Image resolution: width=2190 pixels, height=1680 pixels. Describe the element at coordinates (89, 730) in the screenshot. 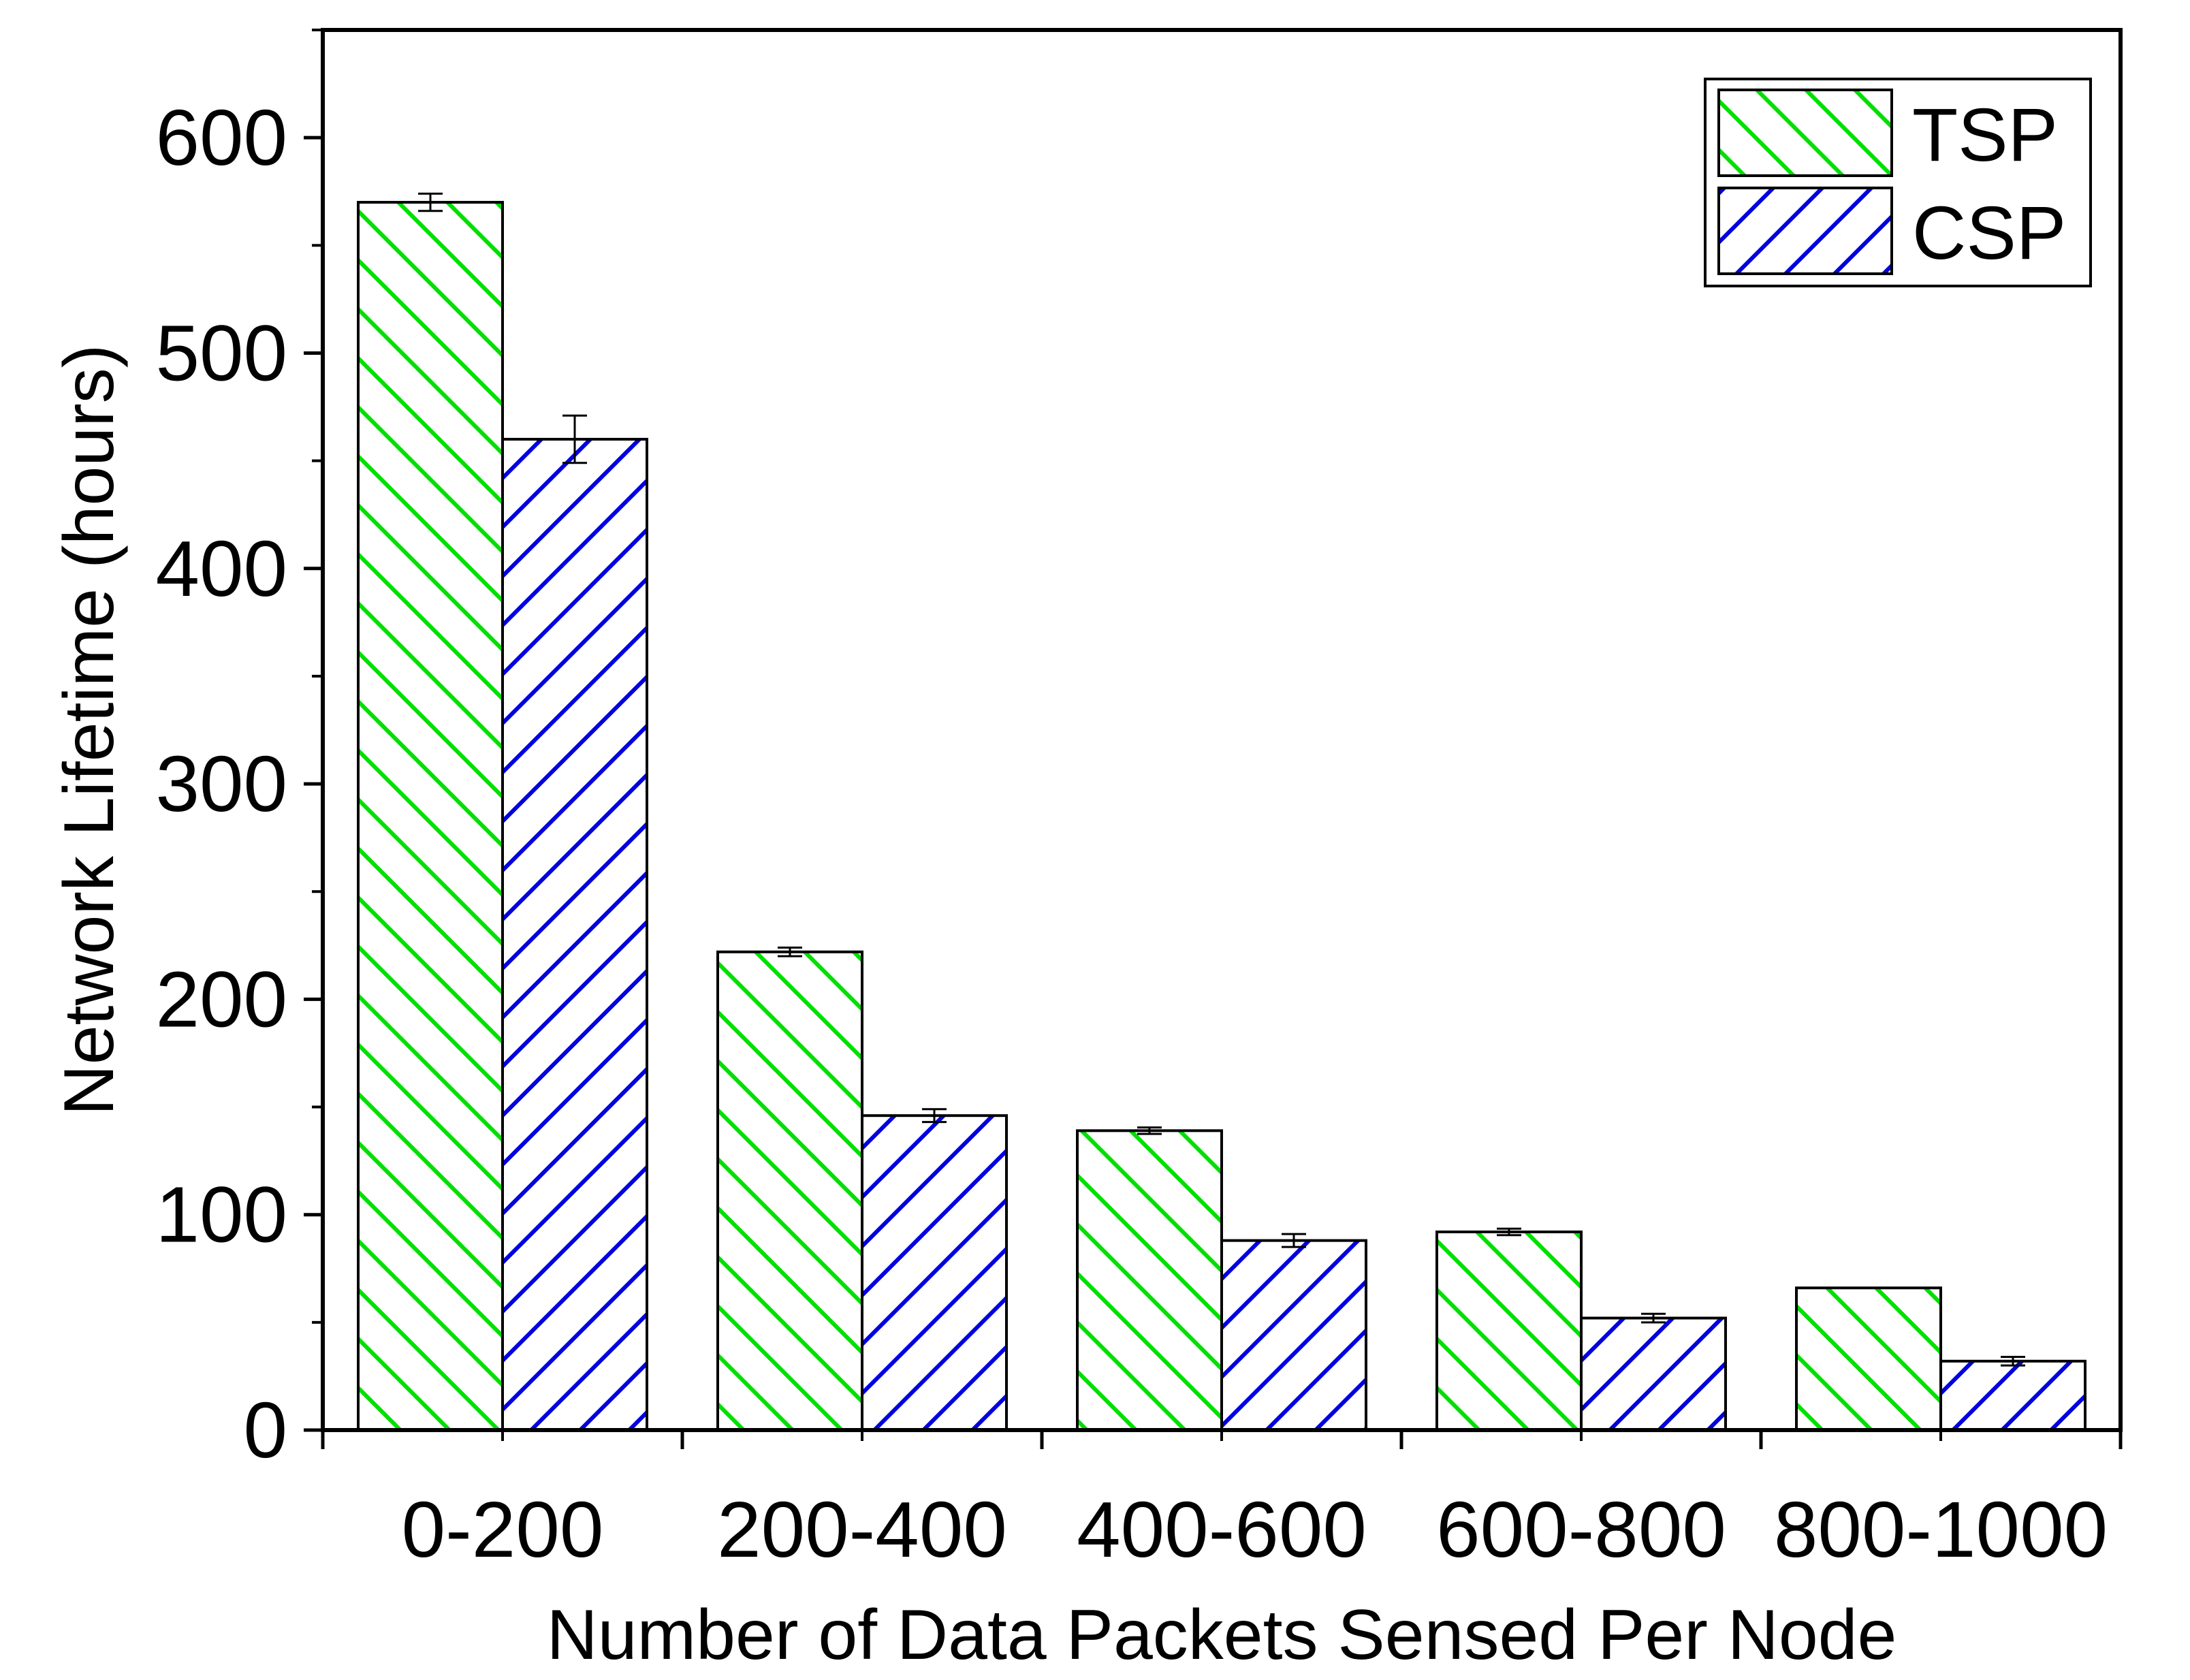

I see `y-axis-title: Network Lifetime (hours)` at that location.